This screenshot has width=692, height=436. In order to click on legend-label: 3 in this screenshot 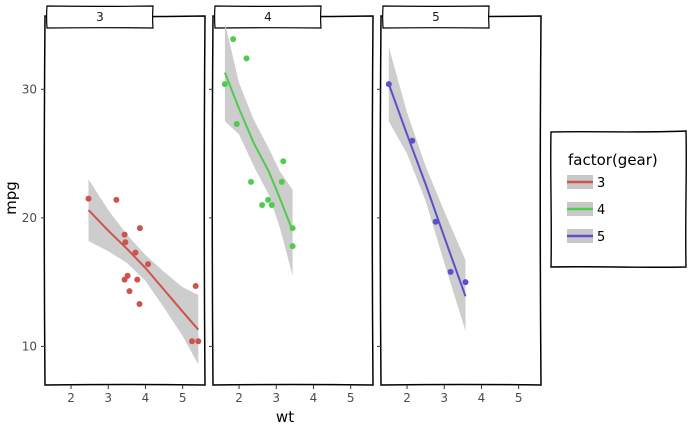, I will do `click(601, 183)`.